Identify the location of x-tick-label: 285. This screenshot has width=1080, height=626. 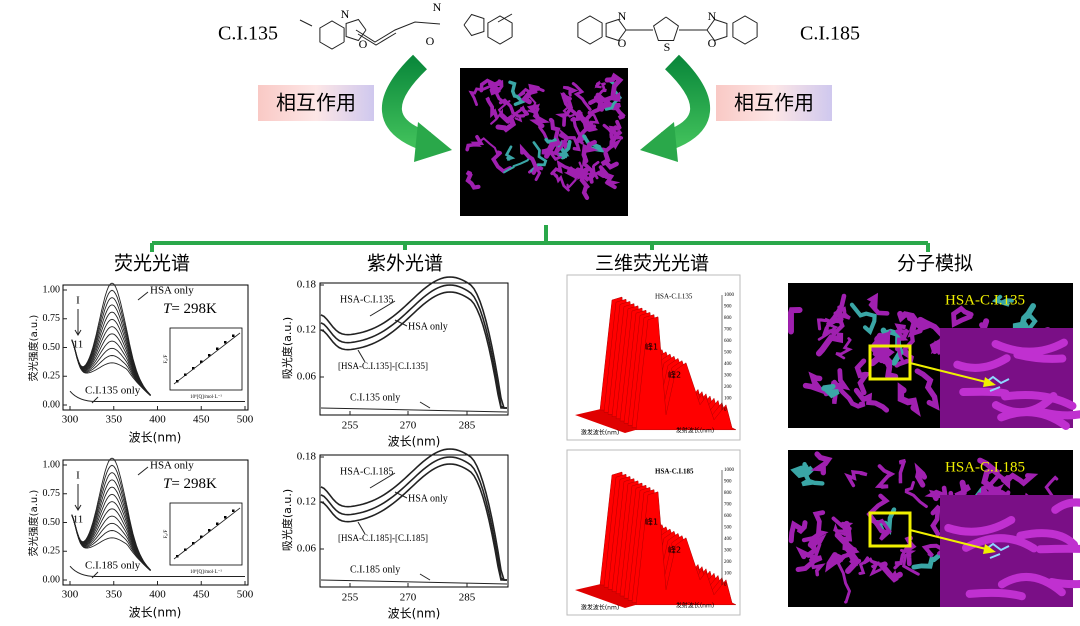
(467, 426).